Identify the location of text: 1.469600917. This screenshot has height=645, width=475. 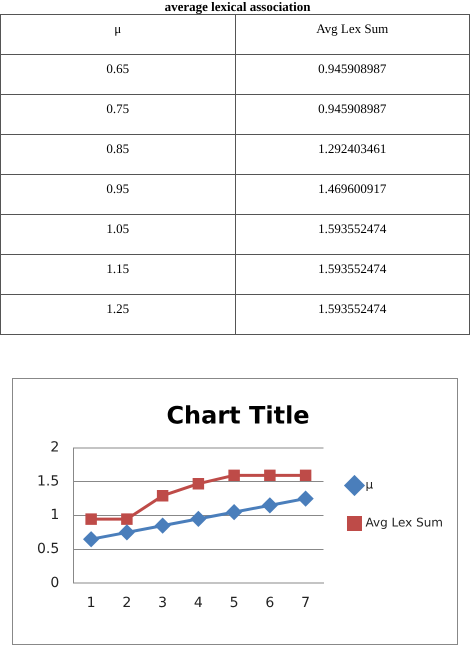
(352, 194).